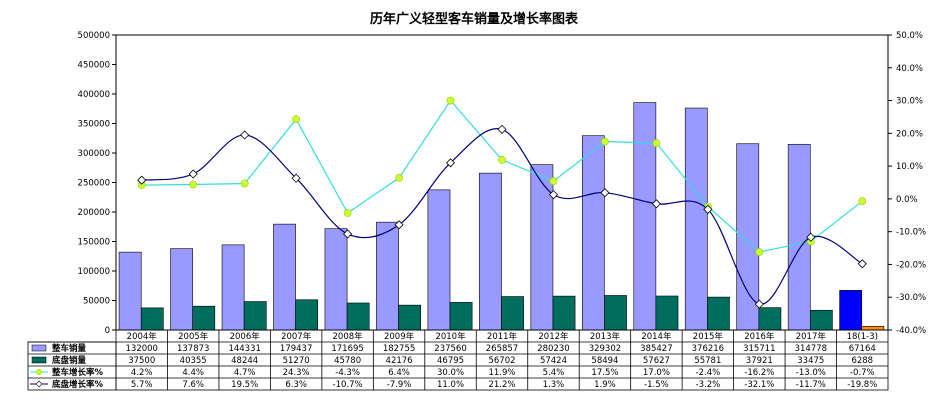 This screenshot has width=947, height=409. I want to click on data-label-0-11: 376216, so click(708, 349).